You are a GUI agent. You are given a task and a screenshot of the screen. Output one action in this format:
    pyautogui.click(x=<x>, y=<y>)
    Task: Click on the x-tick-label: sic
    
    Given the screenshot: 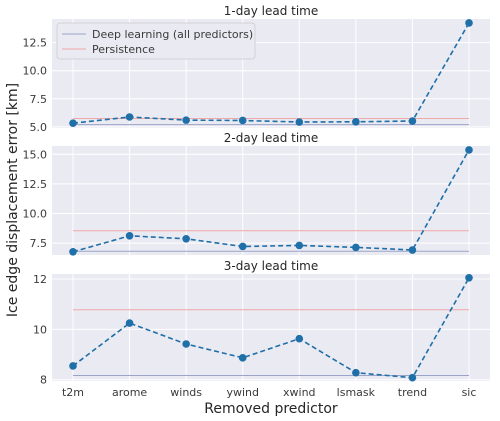 What is the action you would take?
    pyautogui.click(x=469, y=392)
    